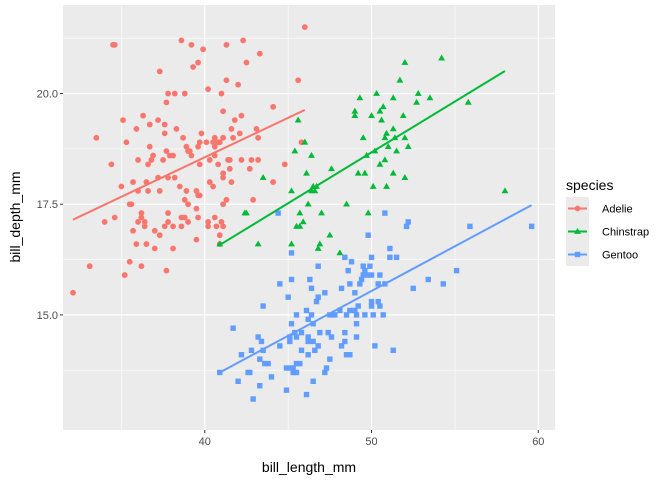 This screenshot has height=480, width=672. Describe the element at coordinates (620, 256) in the screenshot. I see `legend-label: Gentoo` at that location.